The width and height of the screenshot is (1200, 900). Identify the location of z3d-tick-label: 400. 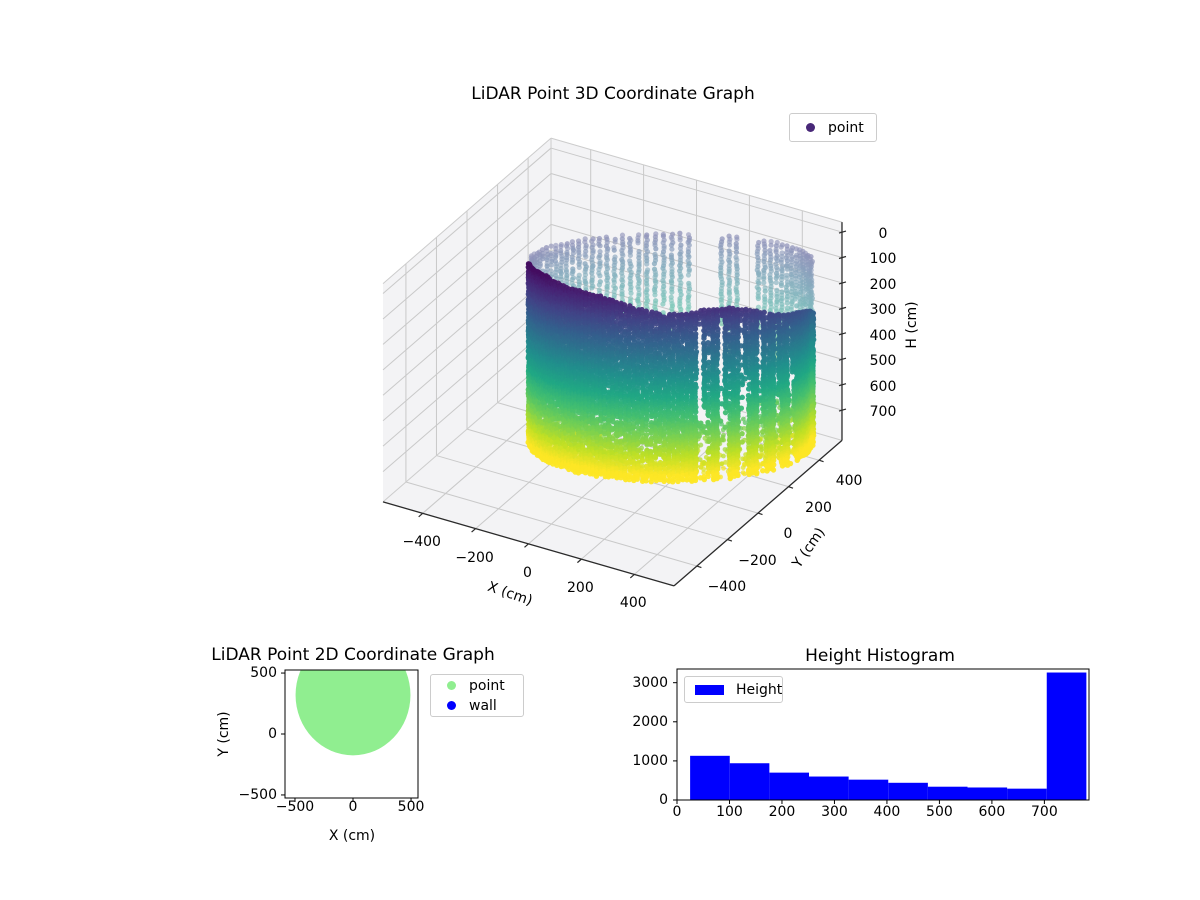
(883, 335).